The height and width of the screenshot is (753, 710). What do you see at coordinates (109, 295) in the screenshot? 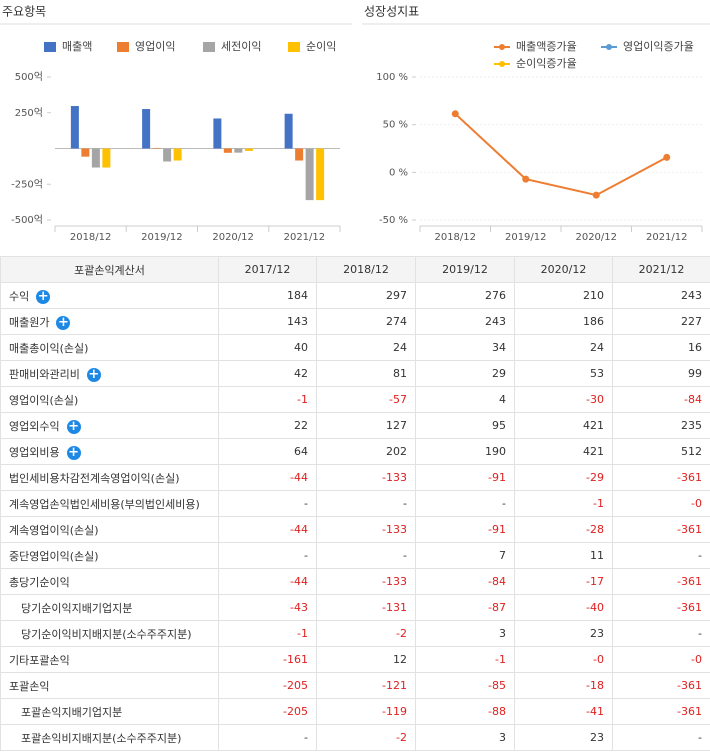
I see `row-label: 수익 +` at bounding box center [109, 295].